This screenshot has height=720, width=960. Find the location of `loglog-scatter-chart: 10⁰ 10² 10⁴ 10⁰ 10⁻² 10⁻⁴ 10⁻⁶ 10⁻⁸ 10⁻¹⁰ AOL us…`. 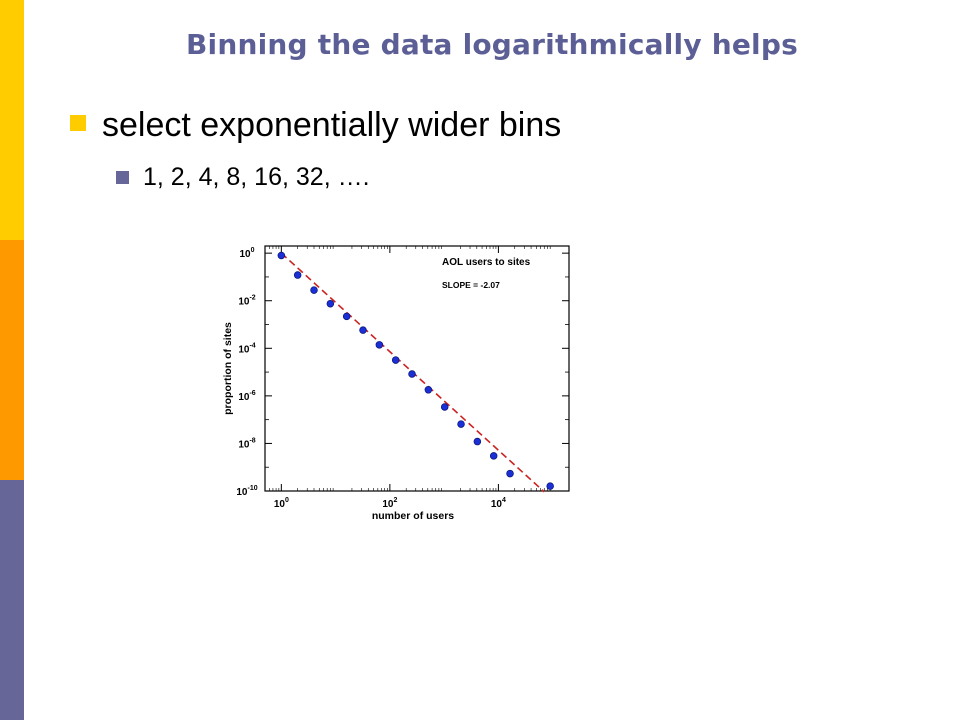

loglog-scatter-chart: 10⁰ 10² 10⁴ 10⁰ 10⁻² 10⁻⁴ 10⁻⁶ 10⁻⁸ 10⁻¹⁰ AOL us… is located at coordinates (396, 383).